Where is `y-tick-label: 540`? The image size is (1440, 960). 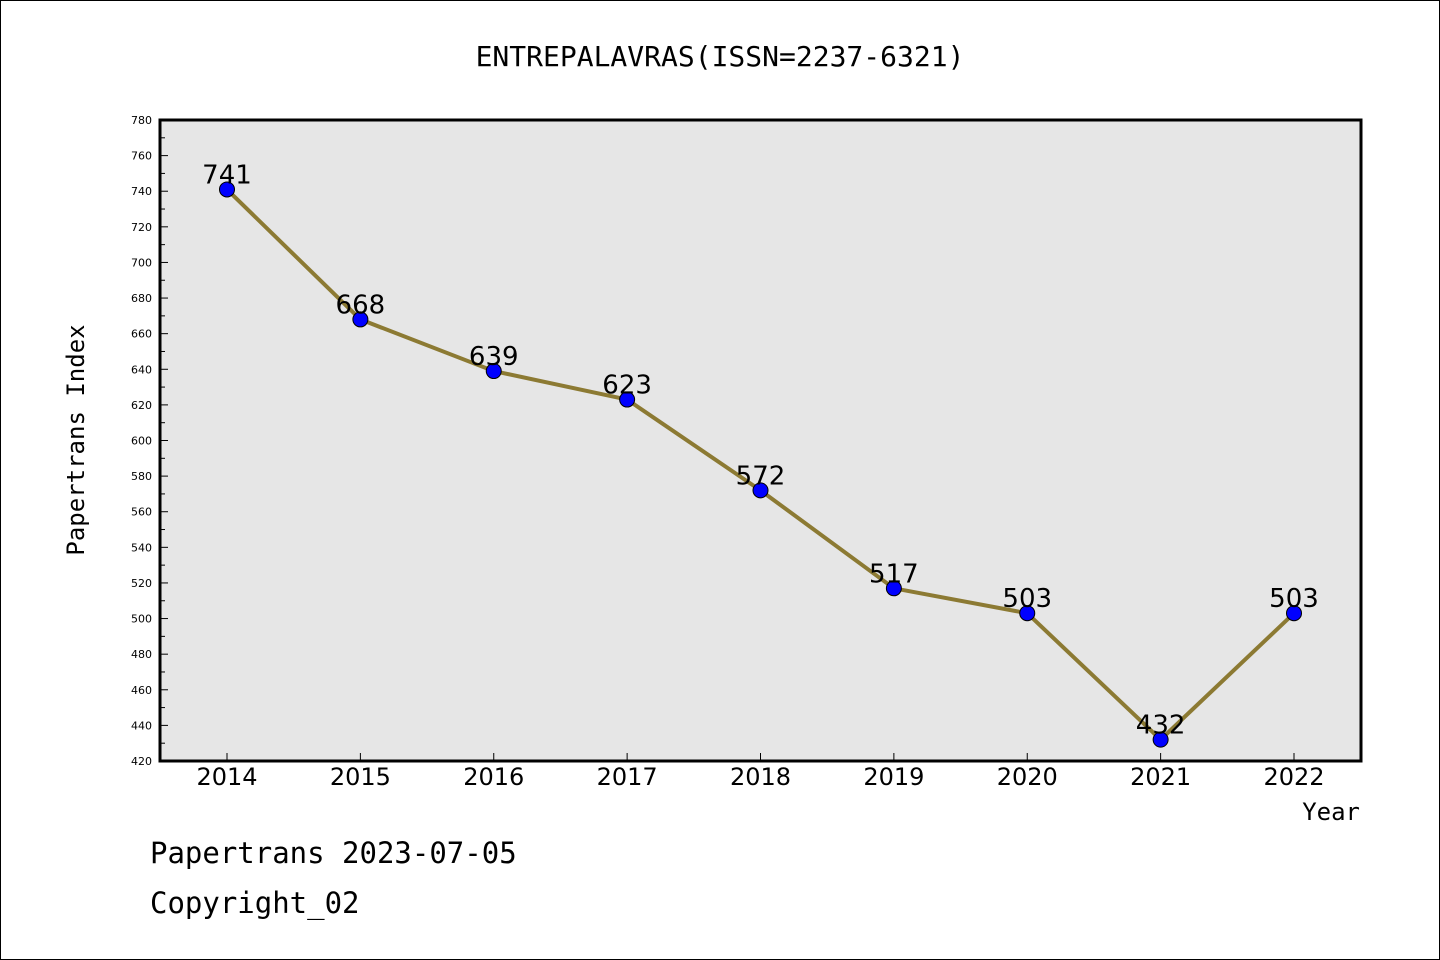 y-tick-label: 540 is located at coordinates (141, 547).